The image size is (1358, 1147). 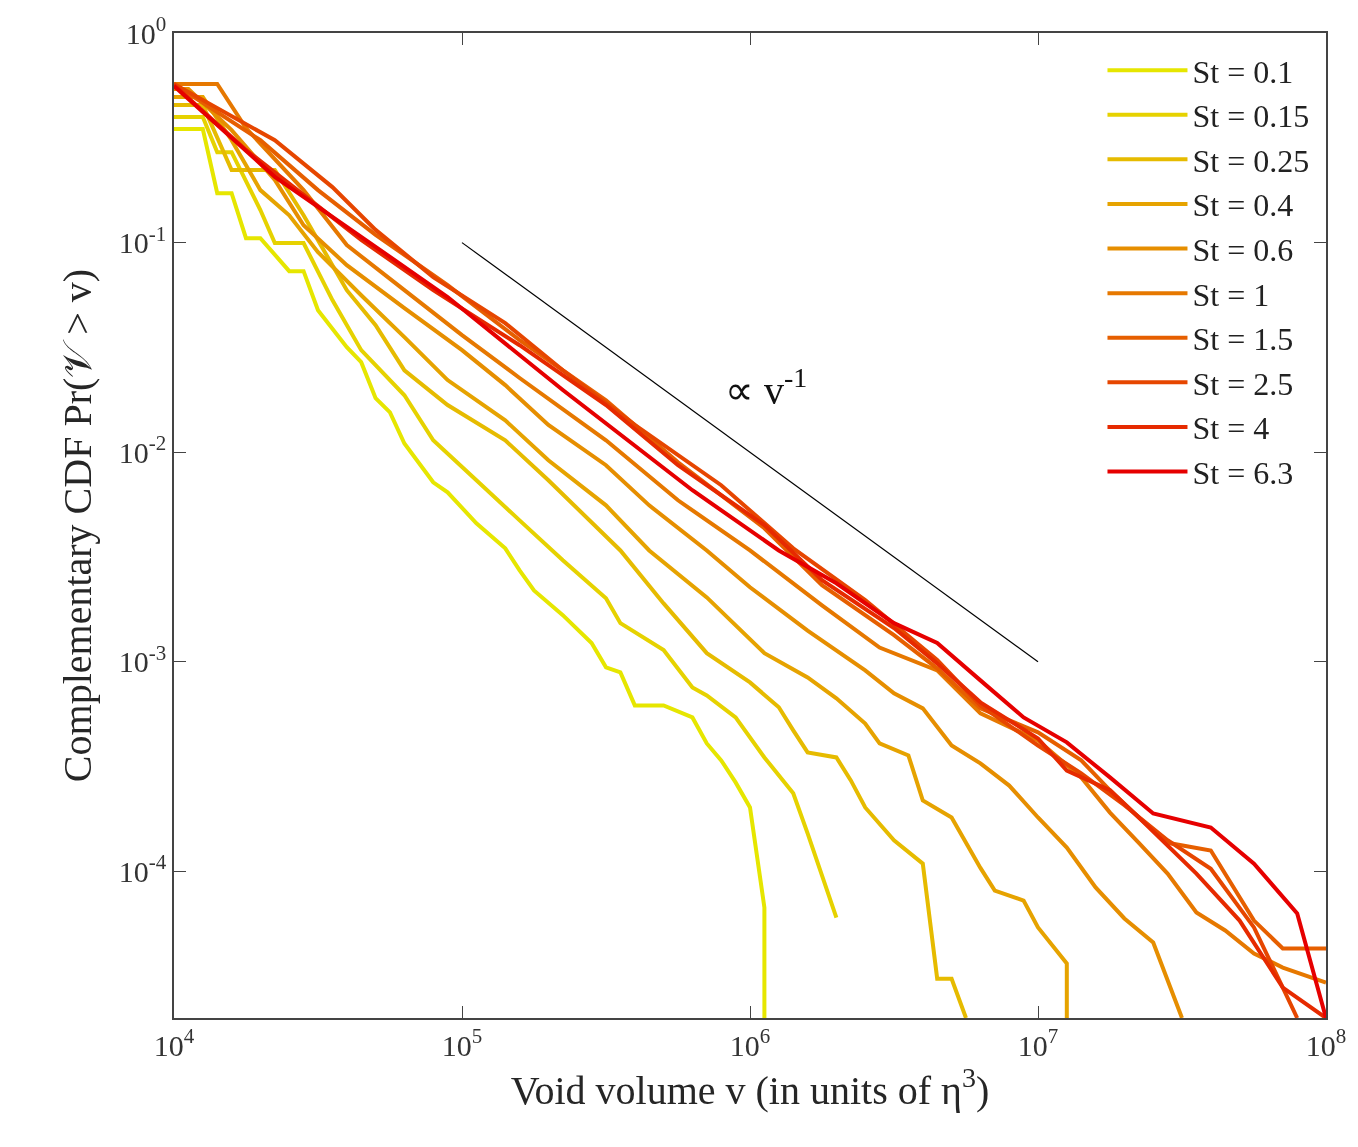 What do you see at coordinates (1231, 428) in the screenshot?
I see `legend-label: St = 4` at bounding box center [1231, 428].